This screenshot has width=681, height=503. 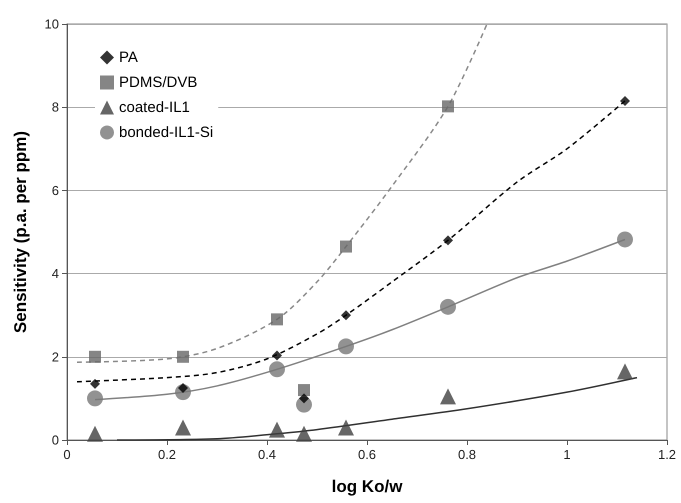 I want to click on legend-label: PDMS/DVB, so click(x=158, y=82).